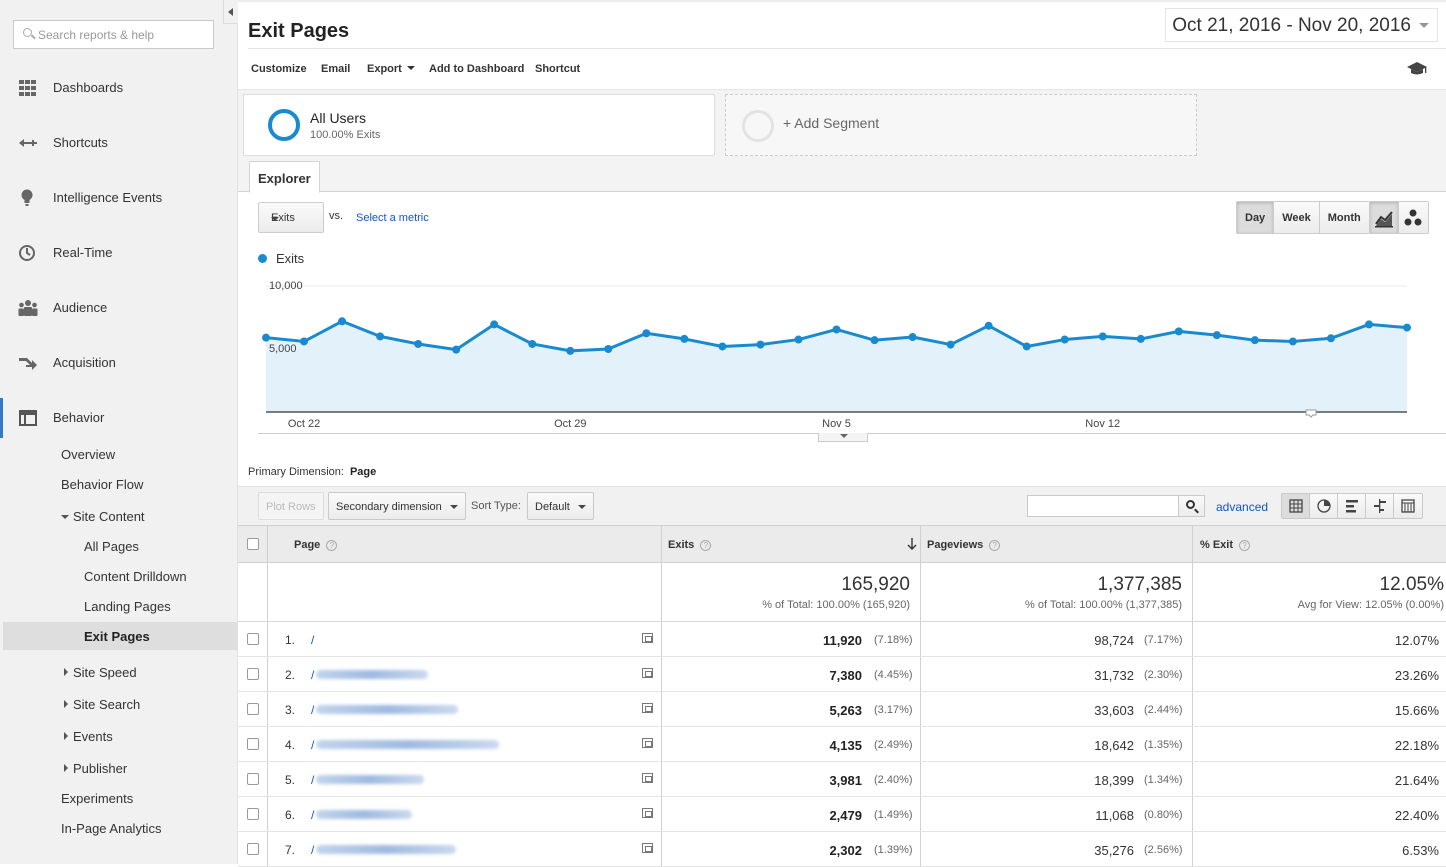  I want to click on table-row: 1. / 11,920 (7.18%) 98,724 (7.17%) 12.07%, so click(842, 639).